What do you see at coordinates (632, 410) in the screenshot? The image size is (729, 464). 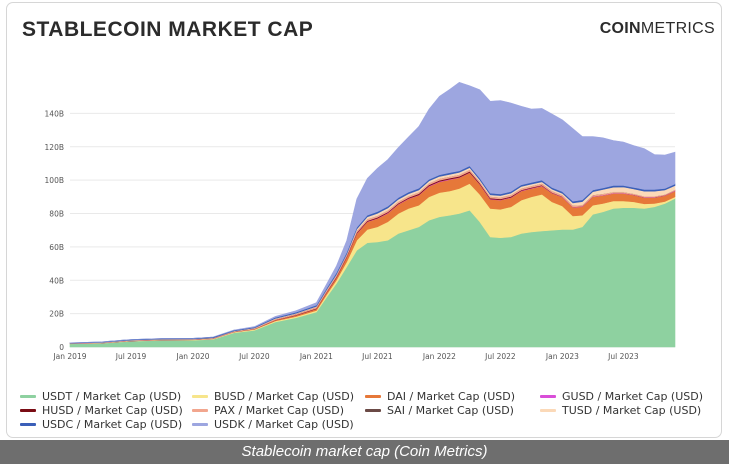 I see `legend-label: TUSD / Market Cap (USD)` at bounding box center [632, 410].